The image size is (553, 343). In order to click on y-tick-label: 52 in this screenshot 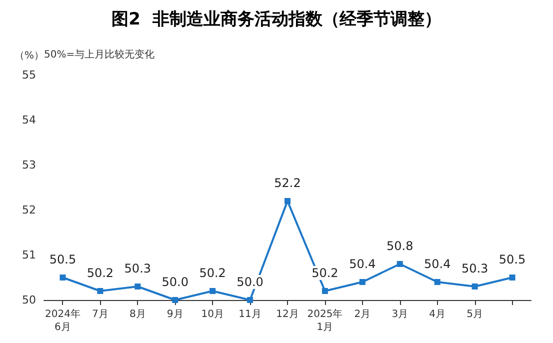, I will do `click(29, 210)`.